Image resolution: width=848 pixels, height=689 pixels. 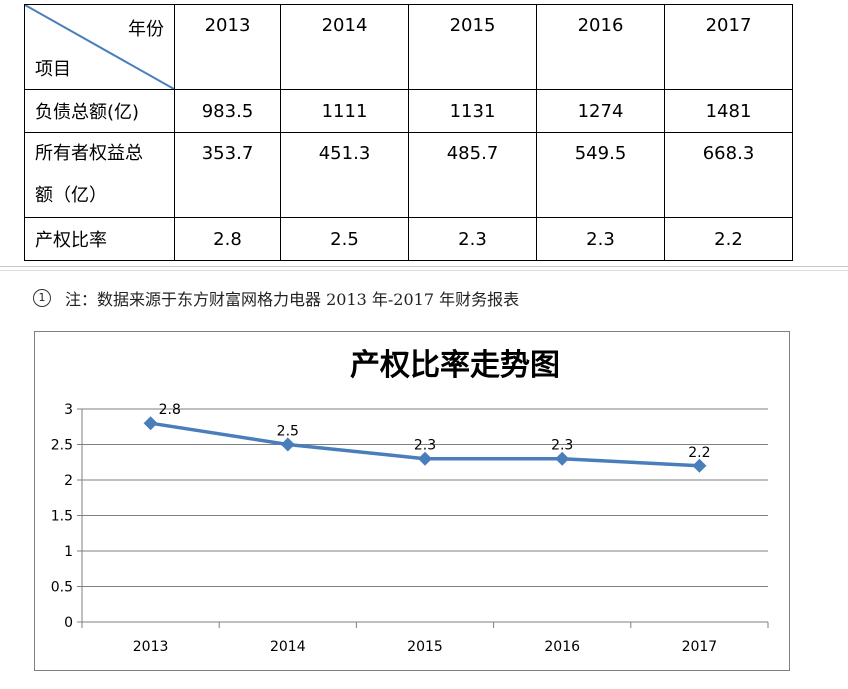 I want to click on y-tick-label: 2, so click(x=68, y=481).